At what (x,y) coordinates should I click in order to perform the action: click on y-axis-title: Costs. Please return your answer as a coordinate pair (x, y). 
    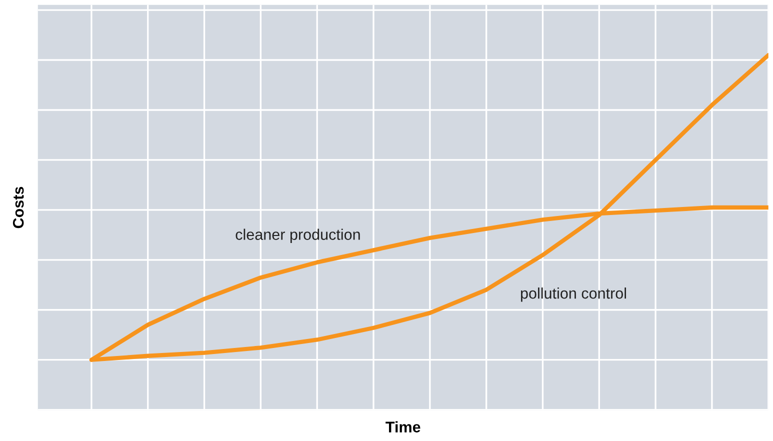
    Looking at the image, I should click on (18, 207).